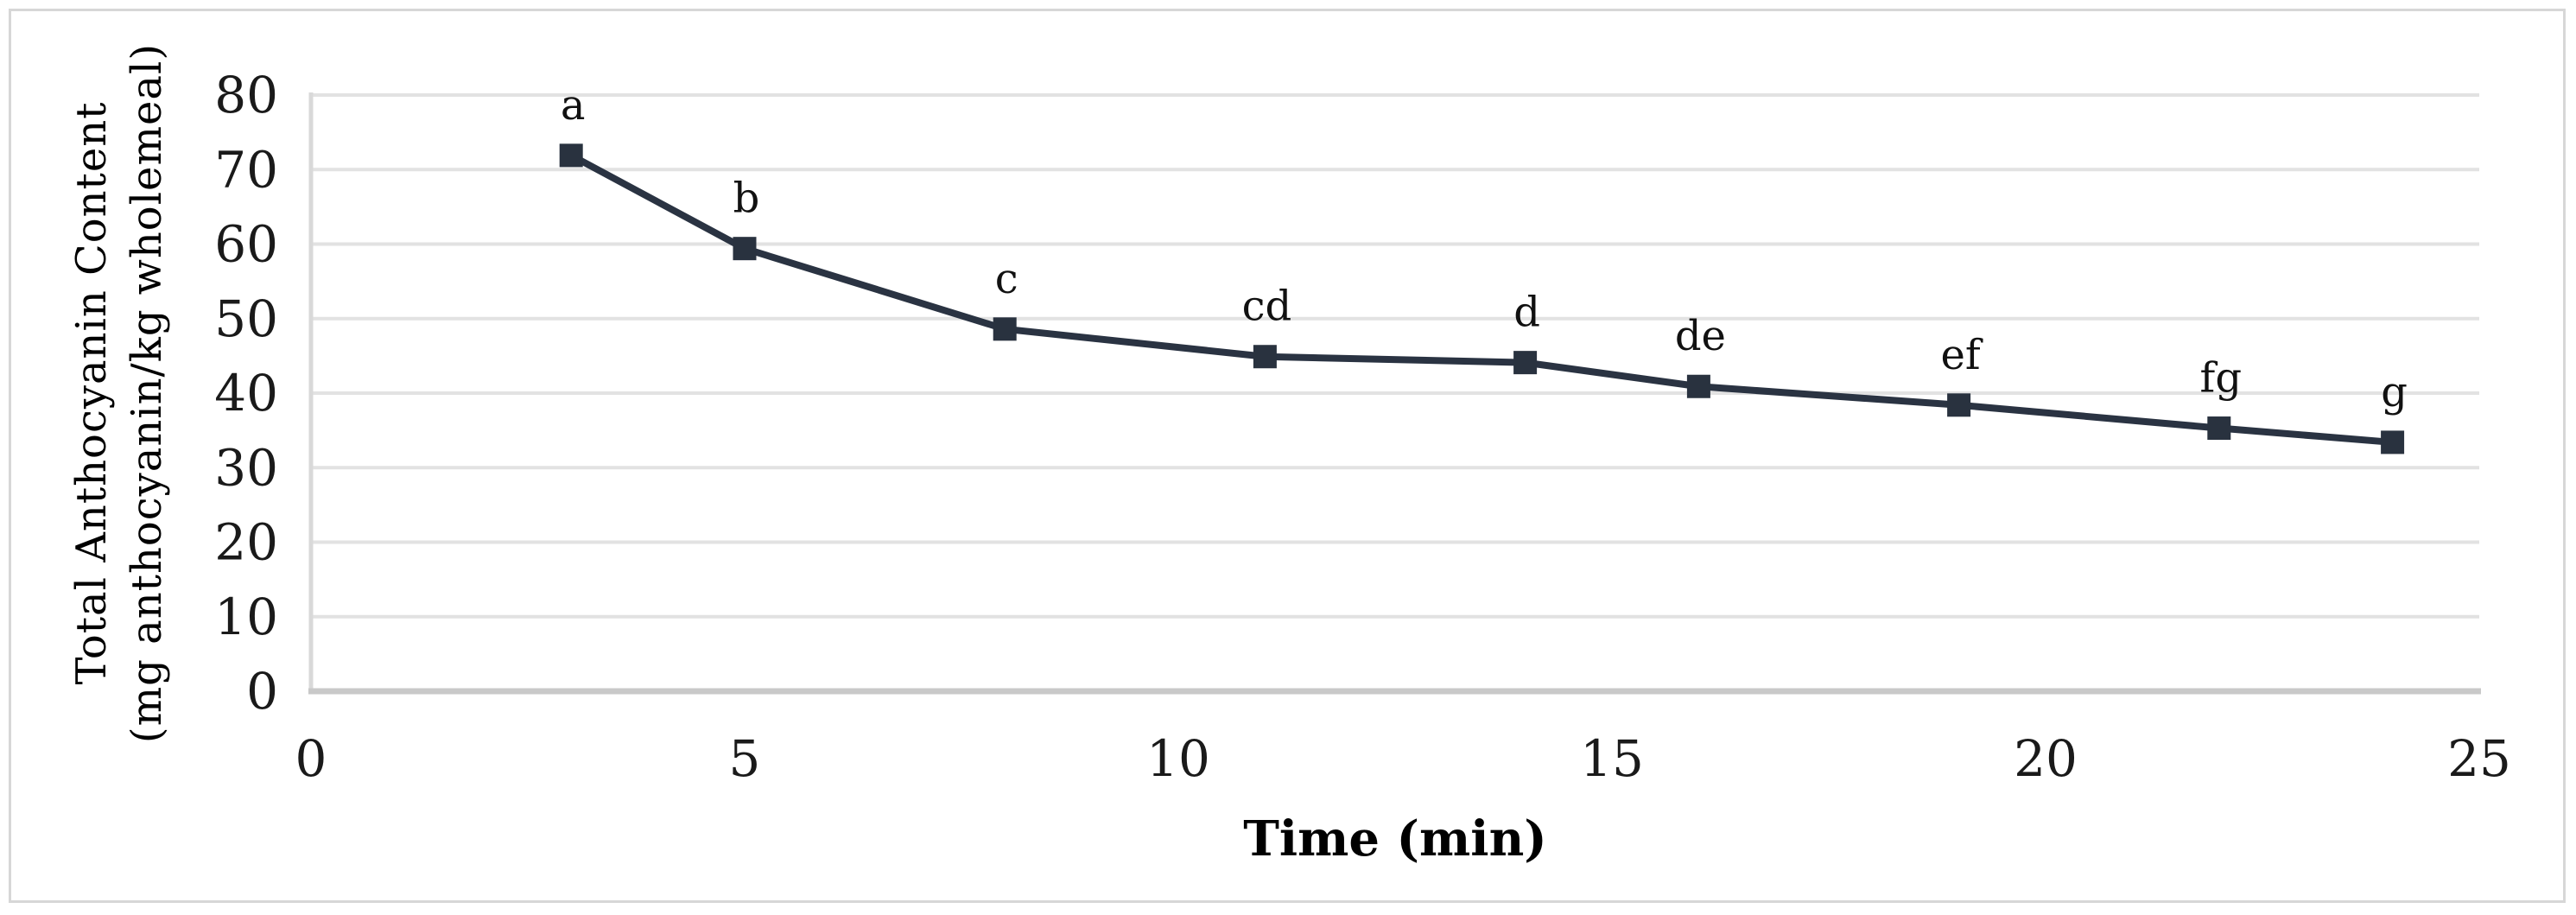 Image resolution: width=2576 pixels, height=915 pixels. I want to click on point-label: b, so click(746, 199).